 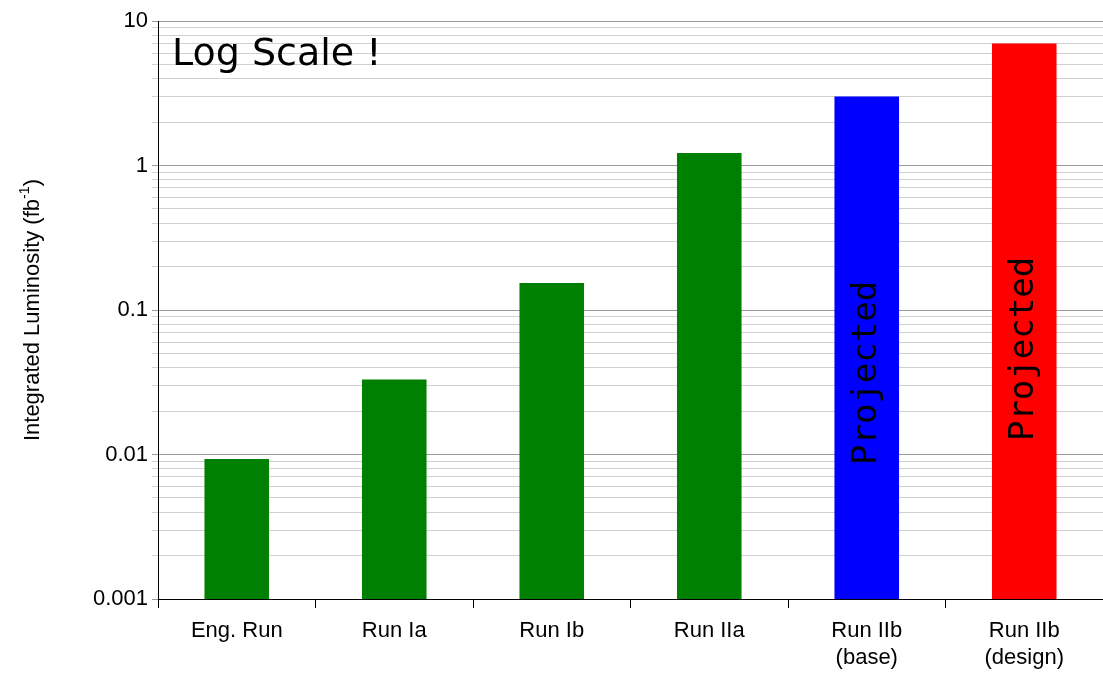 What do you see at coordinates (141, 164) in the screenshot?
I see `y-tick-label: 1` at bounding box center [141, 164].